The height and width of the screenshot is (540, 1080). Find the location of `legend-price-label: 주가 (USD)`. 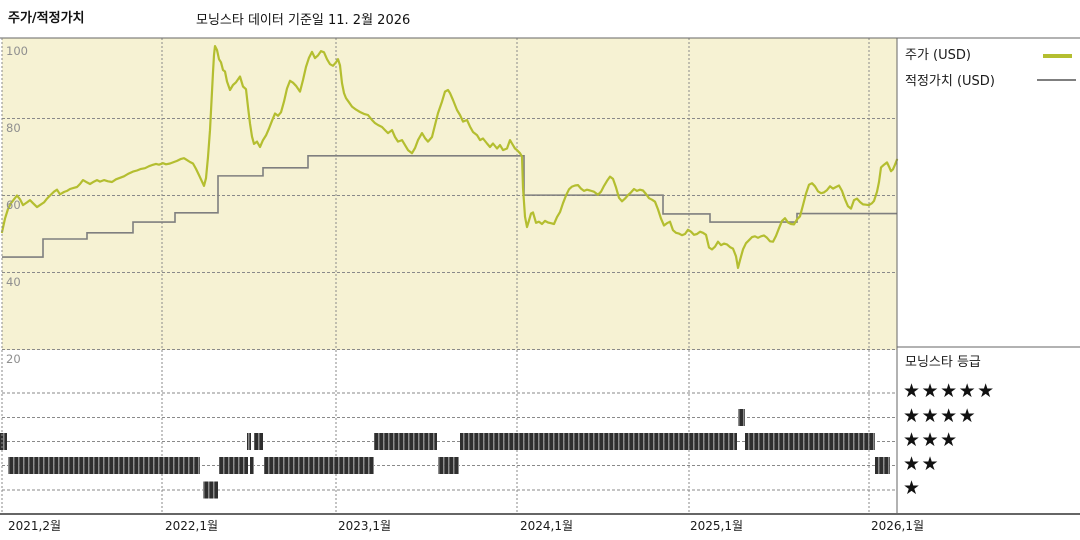

legend-price-label: 주가 (USD) is located at coordinates (938, 55).